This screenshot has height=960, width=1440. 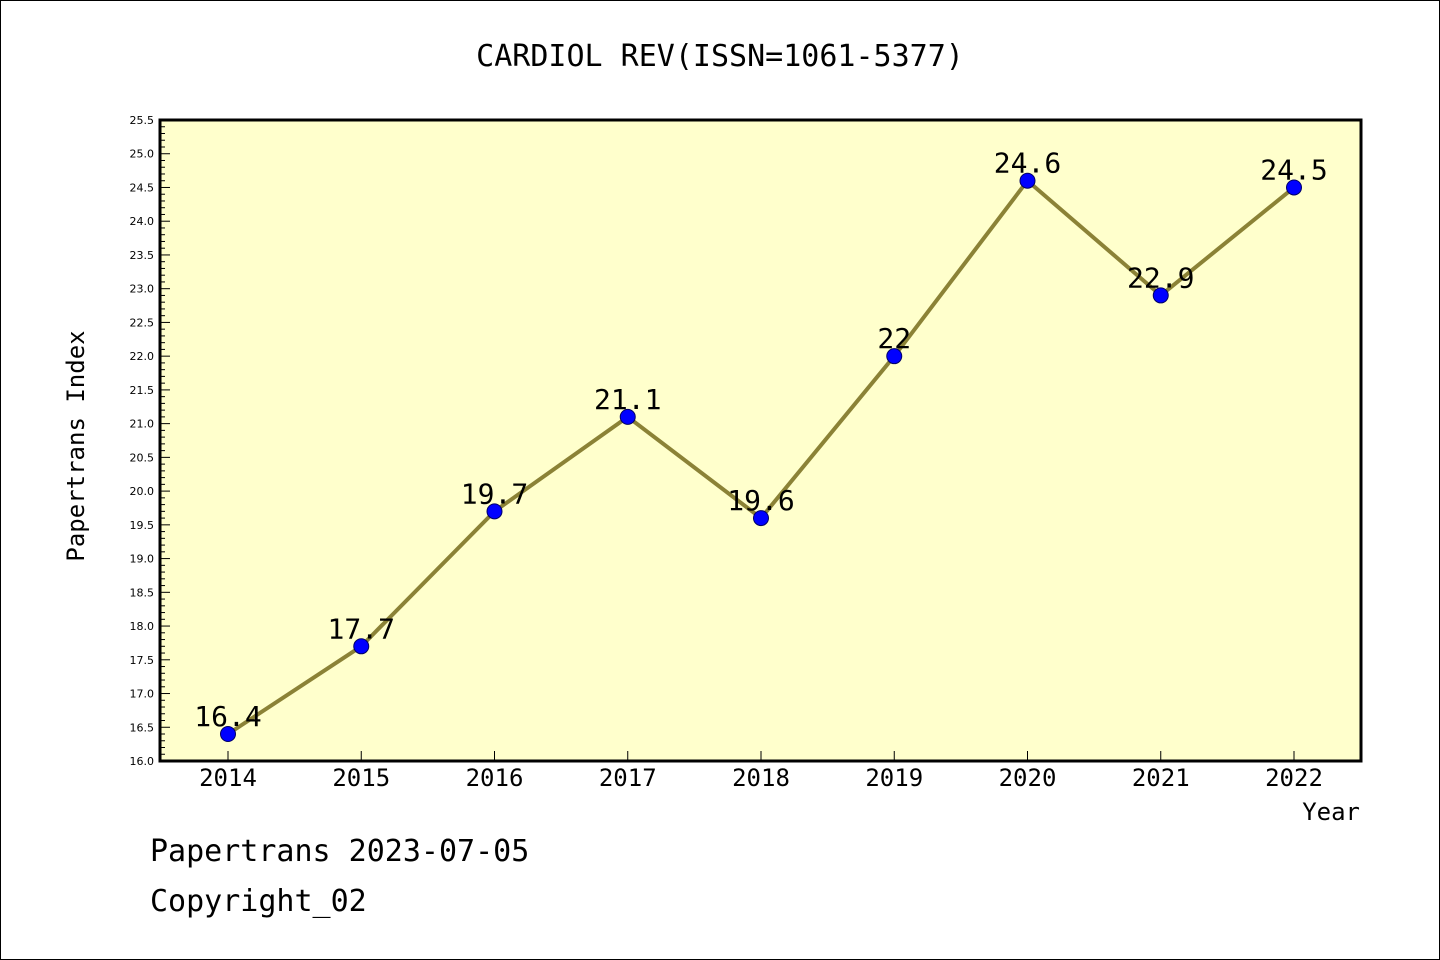 What do you see at coordinates (1160, 277) in the screenshot?
I see `data-label: 22.9` at bounding box center [1160, 277].